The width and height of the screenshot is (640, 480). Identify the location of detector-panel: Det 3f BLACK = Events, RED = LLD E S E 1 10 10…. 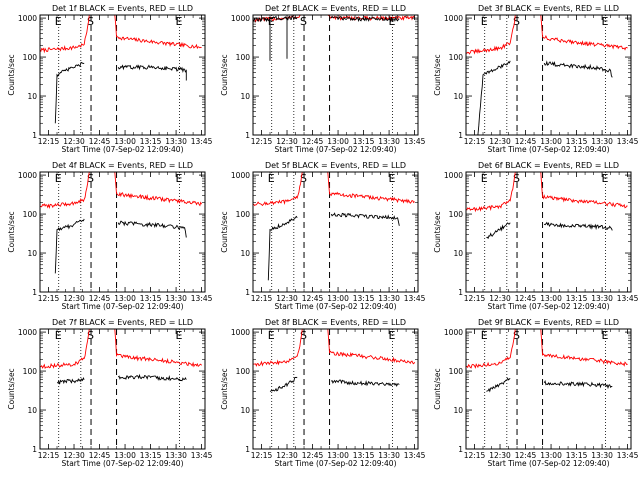
(536, 79).